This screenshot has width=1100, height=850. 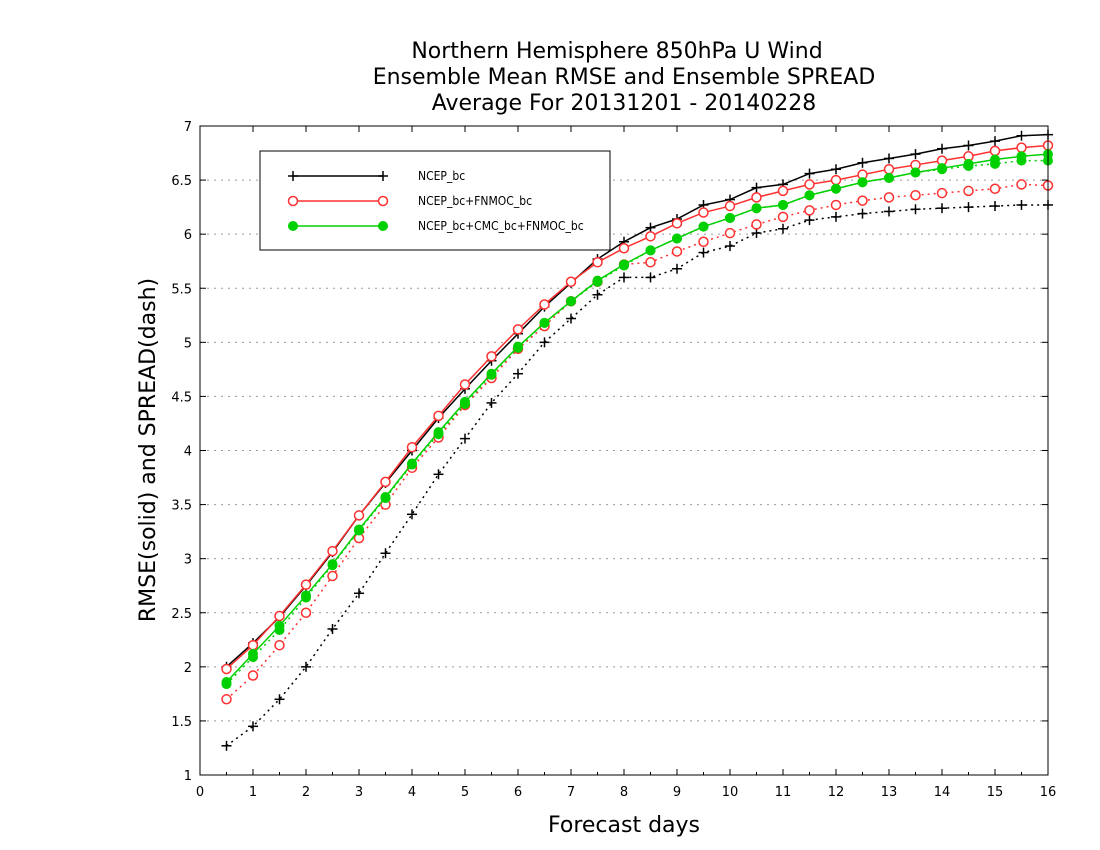 What do you see at coordinates (836, 792) in the screenshot?
I see `x-tick-label: 12` at bounding box center [836, 792].